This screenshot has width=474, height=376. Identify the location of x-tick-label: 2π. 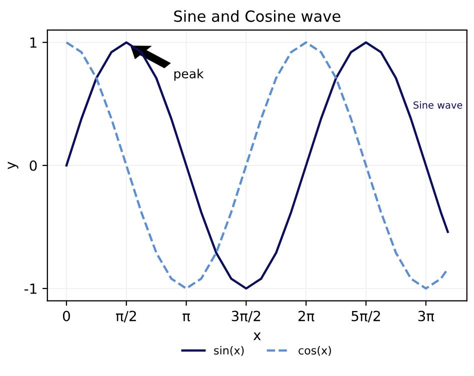
(306, 316).